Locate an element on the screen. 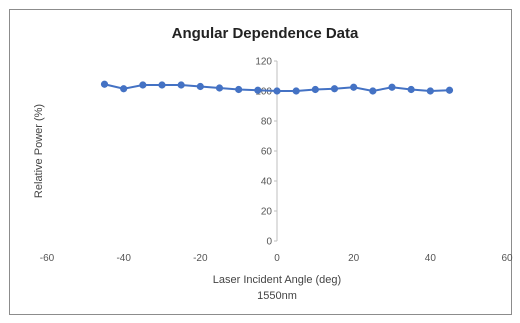 This screenshot has height=323, width=520. x-axis-sublabel: 1550nm is located at coordinates (277, 296).